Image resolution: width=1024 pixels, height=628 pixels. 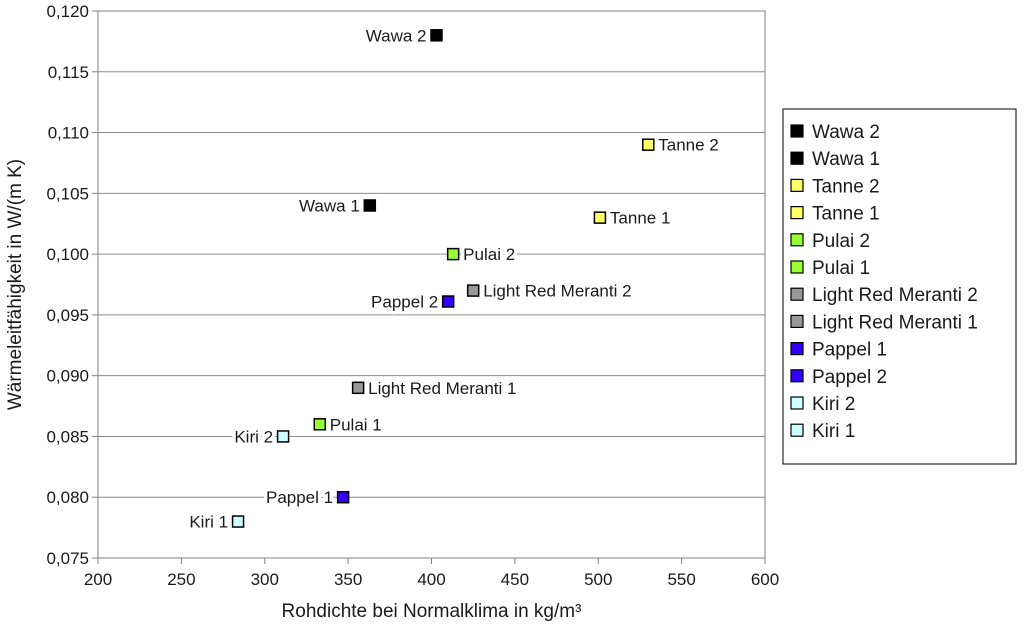 What do you see at coordinates (329, 205) in the screenshot?
I see `point-label: Wawa 1` at bounding box center [329, 205].